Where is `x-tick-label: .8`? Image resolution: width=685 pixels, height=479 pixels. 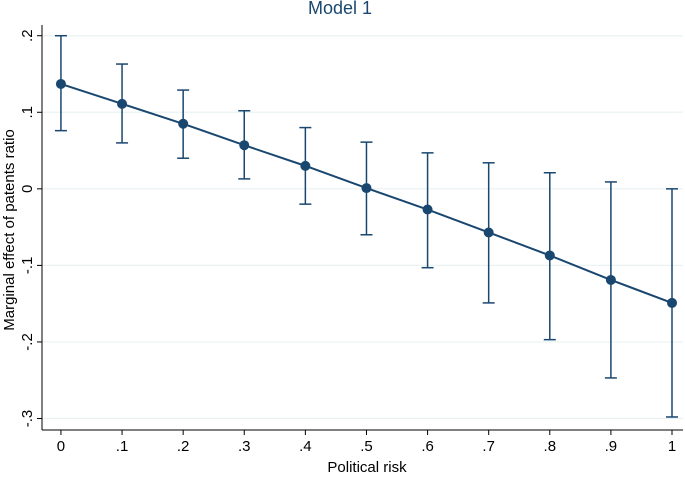
x-tick-label: .8 is located at coordinates (550, 446).